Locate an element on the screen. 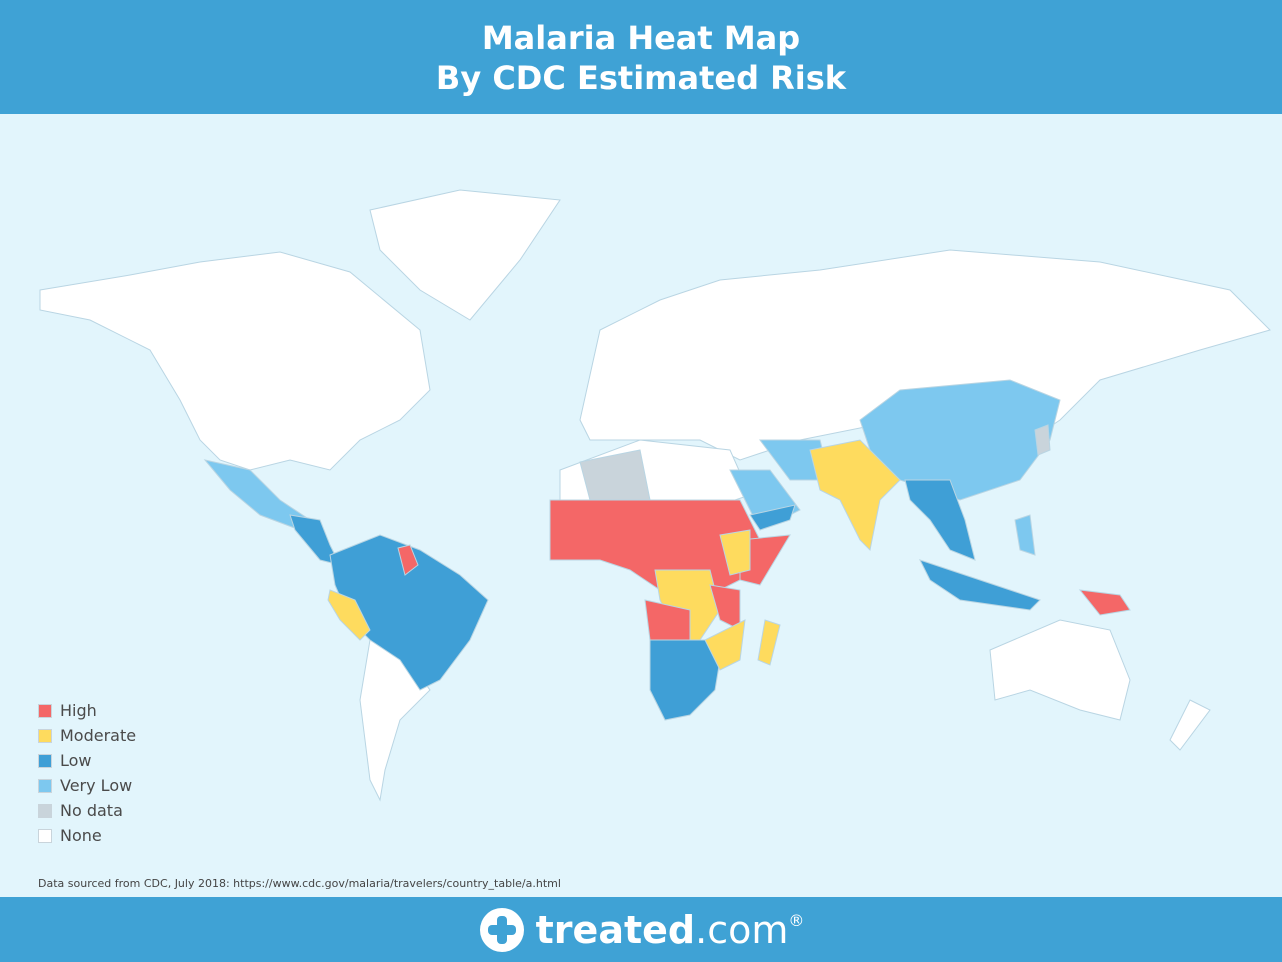  legend-item: Low is located at coordinates (87, 760).